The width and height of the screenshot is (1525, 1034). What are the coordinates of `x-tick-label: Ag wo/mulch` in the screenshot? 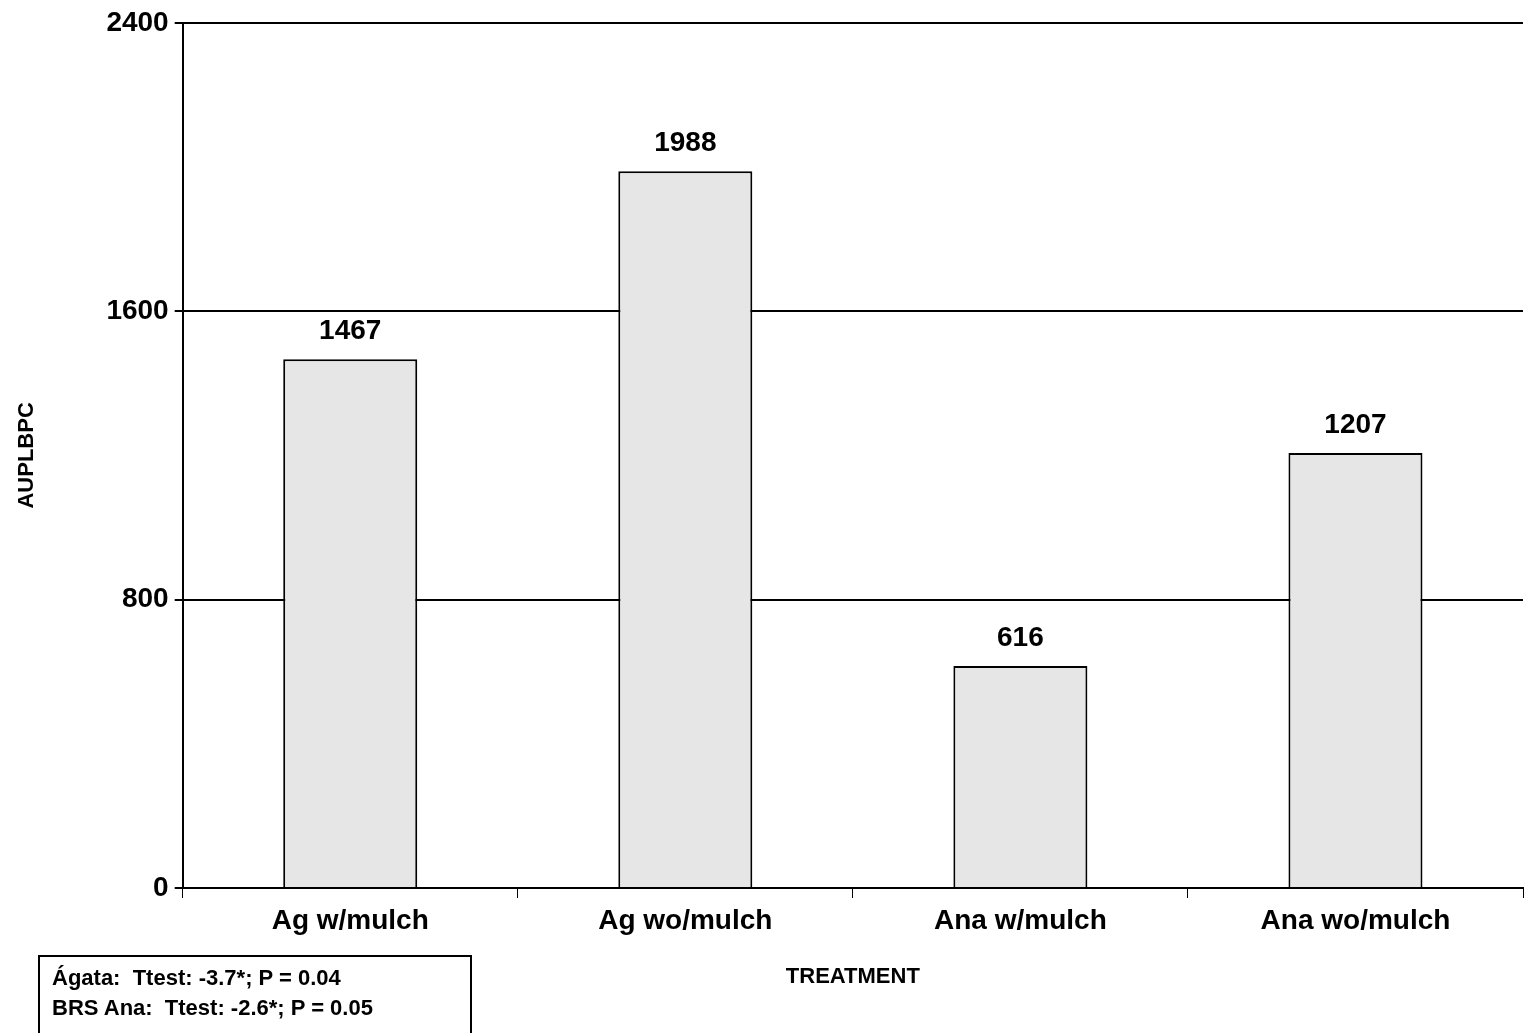 It's located at (685, 919).